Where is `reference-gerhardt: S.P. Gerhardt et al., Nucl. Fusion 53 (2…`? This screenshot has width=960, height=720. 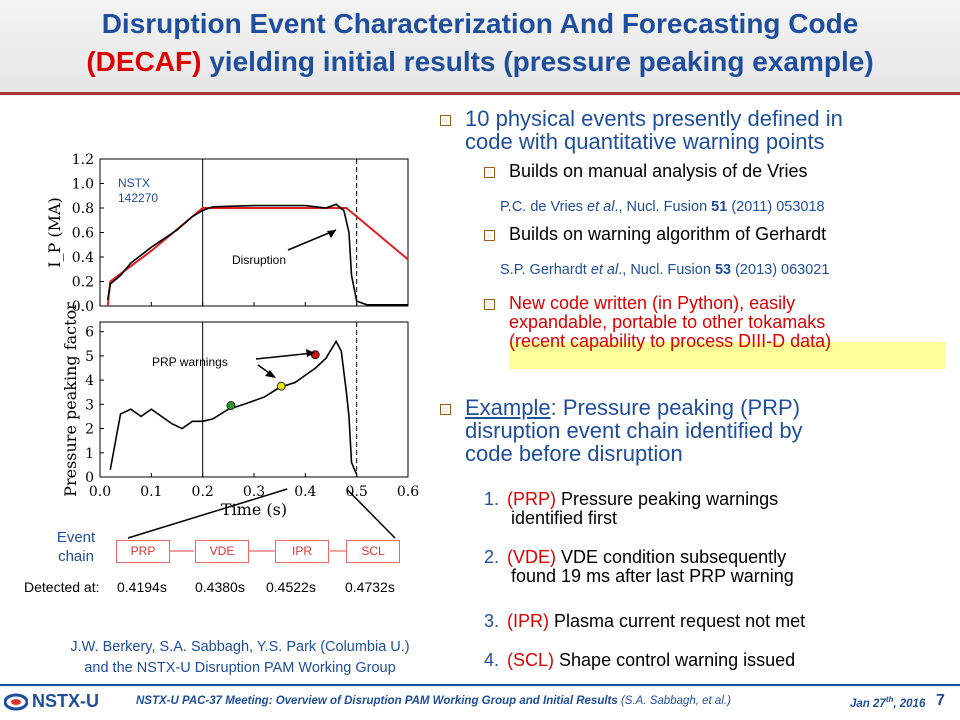 reference-gerhardt: S.P. Gerhardt et al., Nucl. Fusion 53 (2… is located at coordinates (664, 270).